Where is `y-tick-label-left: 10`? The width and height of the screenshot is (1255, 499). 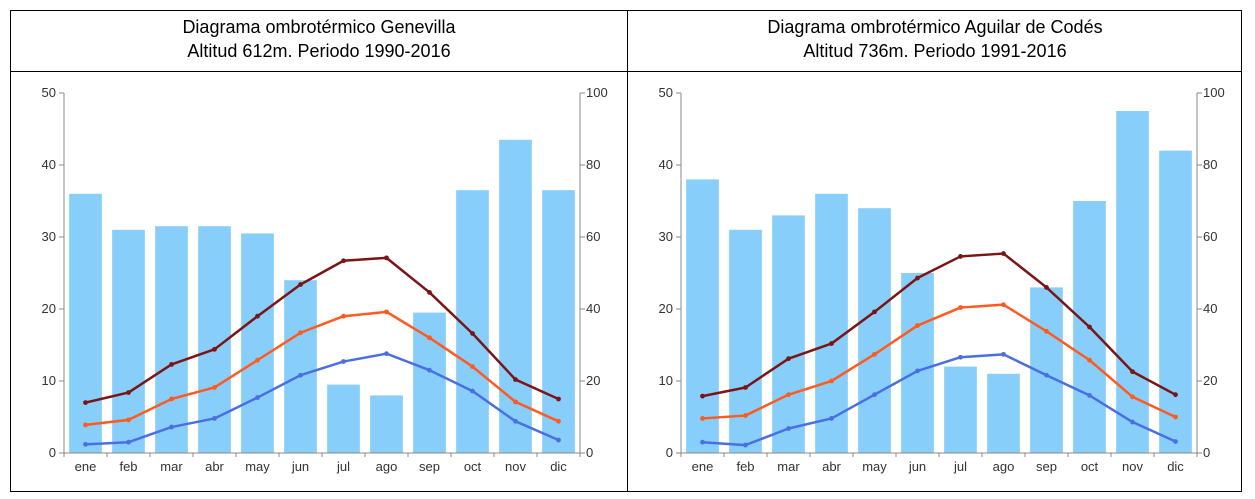 y-tick-label-left: 10 is located at coordinates (666, 380).